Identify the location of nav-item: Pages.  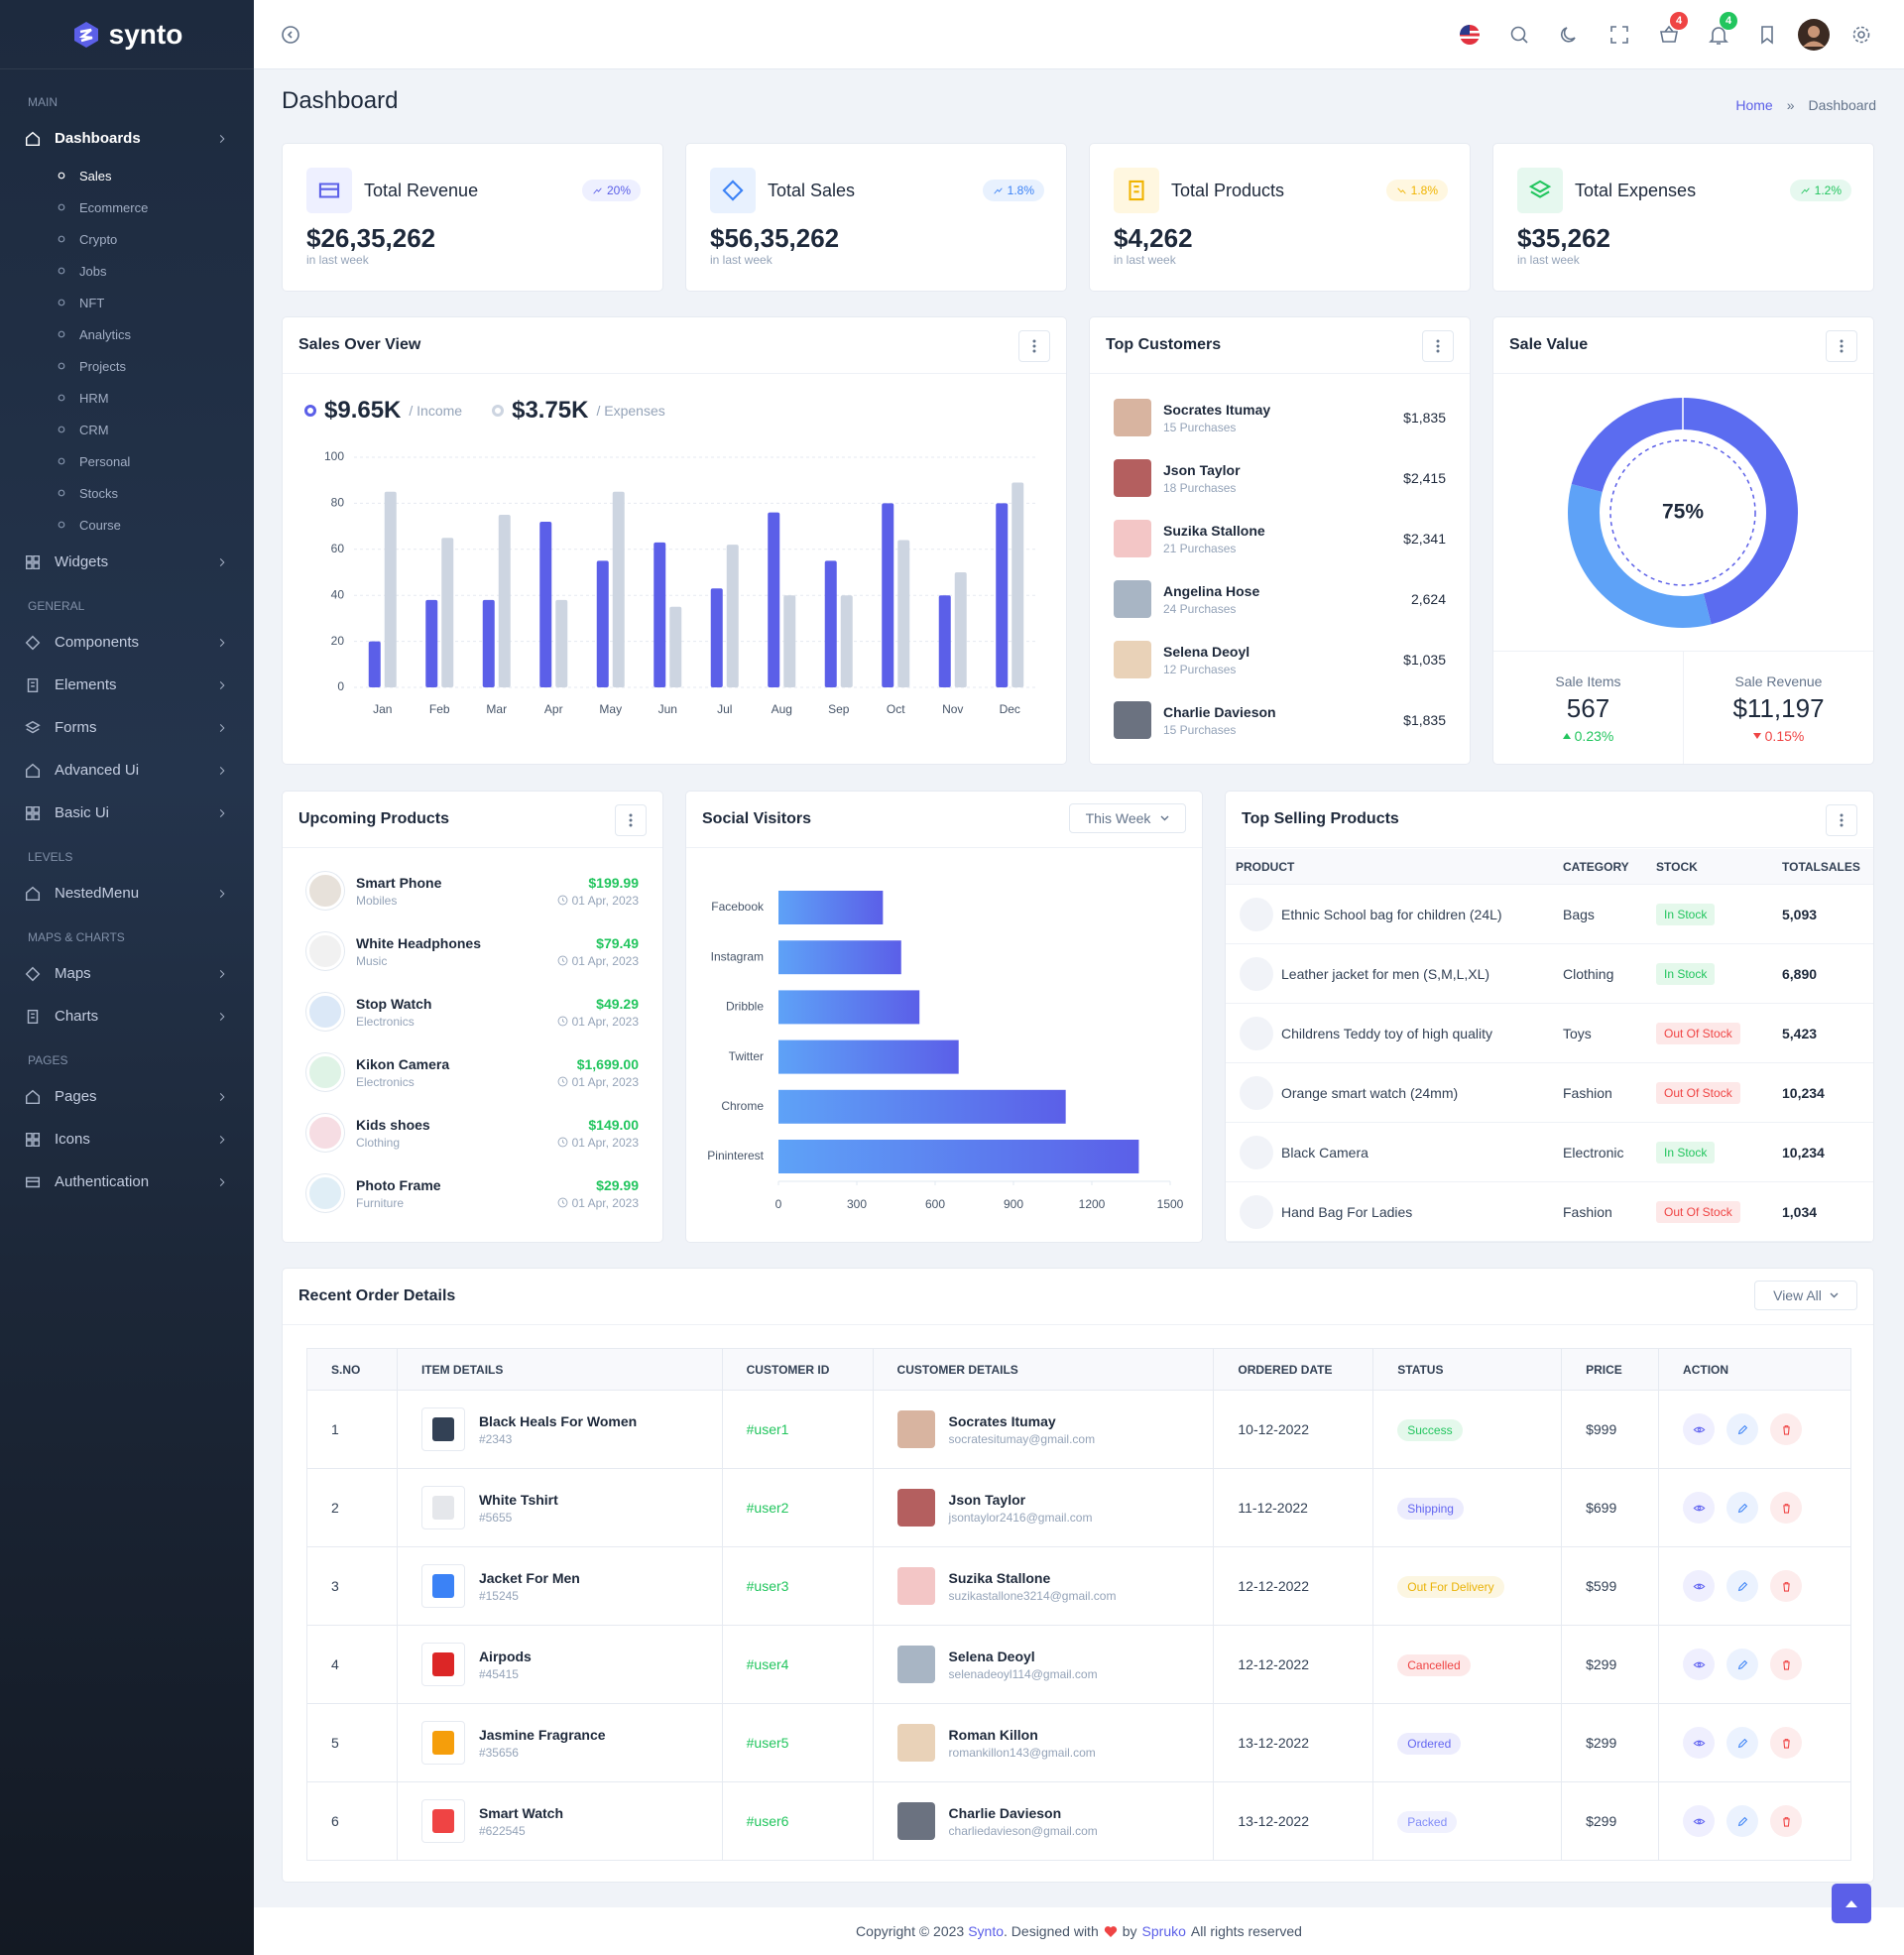
(127, 1097).